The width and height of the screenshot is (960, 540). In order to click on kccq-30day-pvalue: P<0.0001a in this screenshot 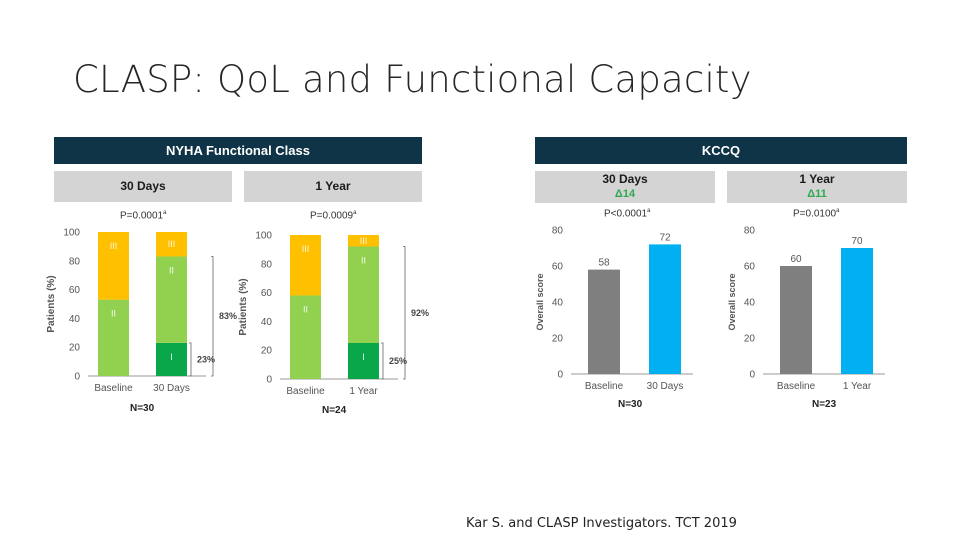, I will do `click(627, 214)`.